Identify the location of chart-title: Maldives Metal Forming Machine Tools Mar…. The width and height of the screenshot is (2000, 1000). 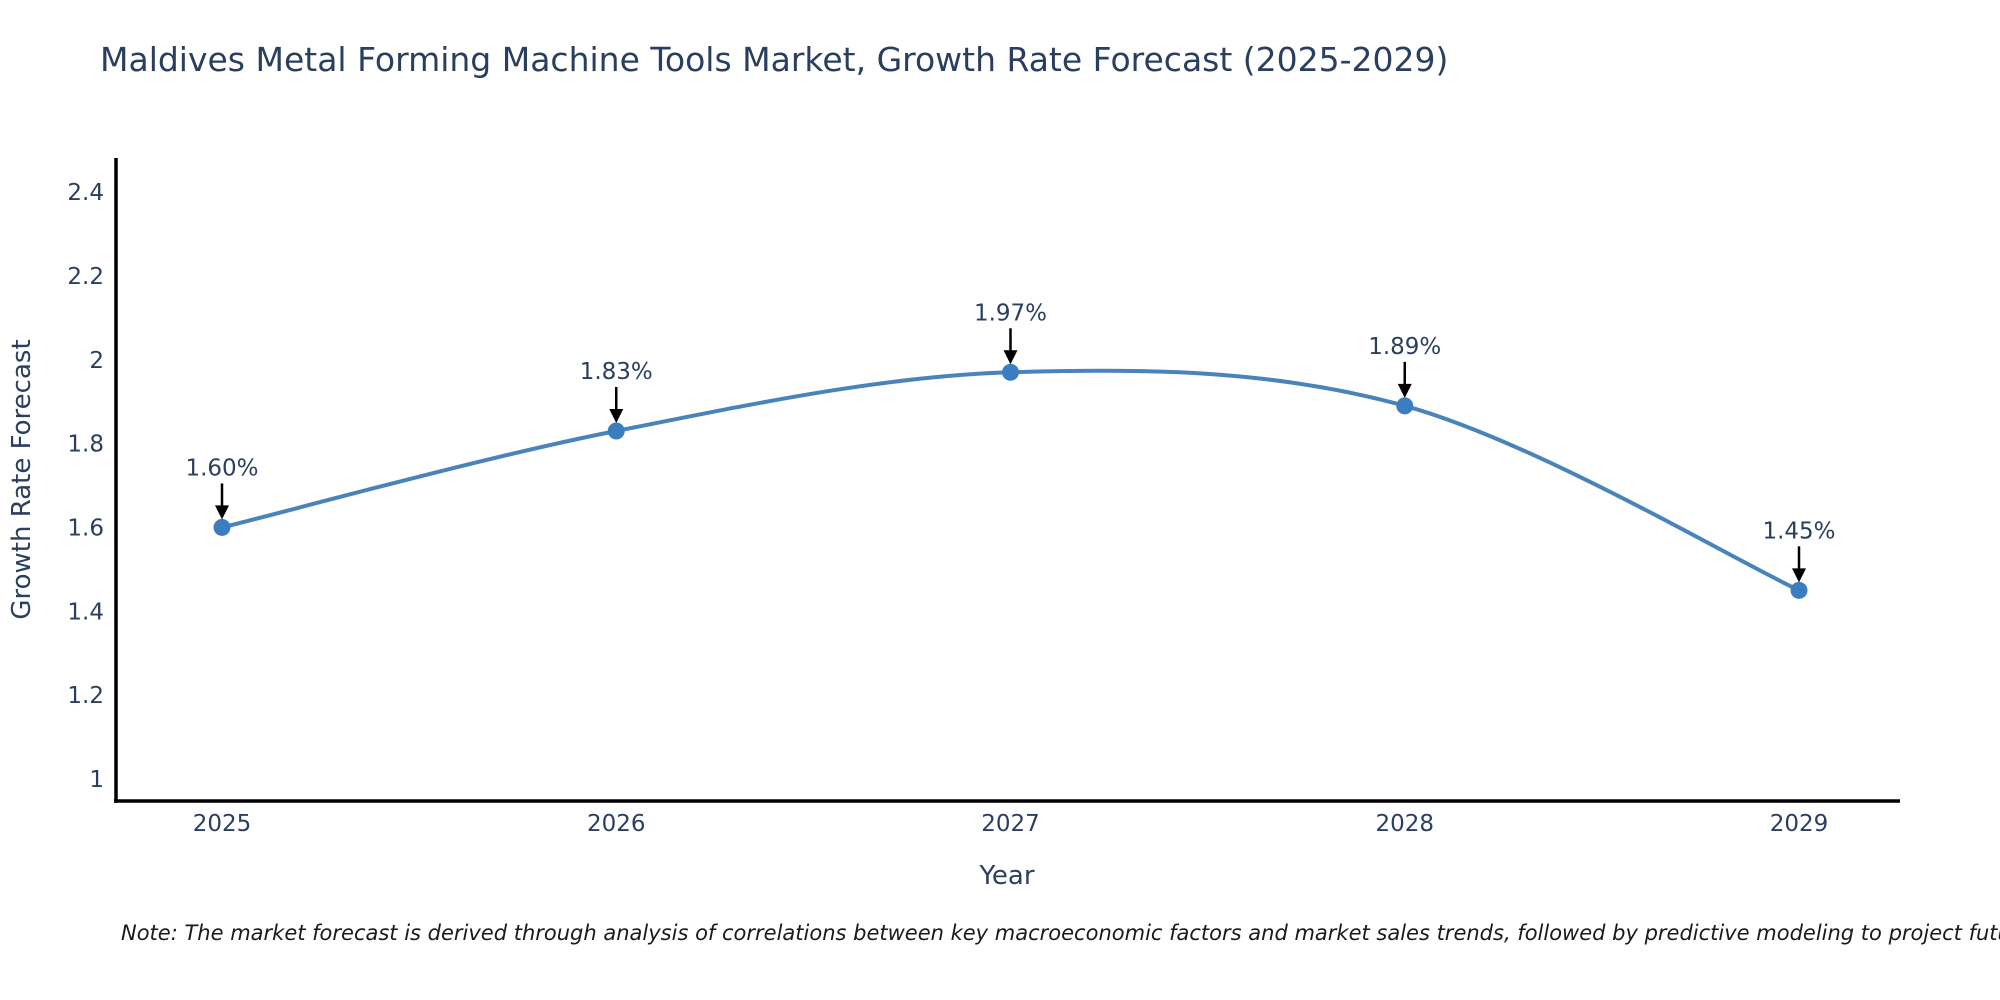
(774, 59).